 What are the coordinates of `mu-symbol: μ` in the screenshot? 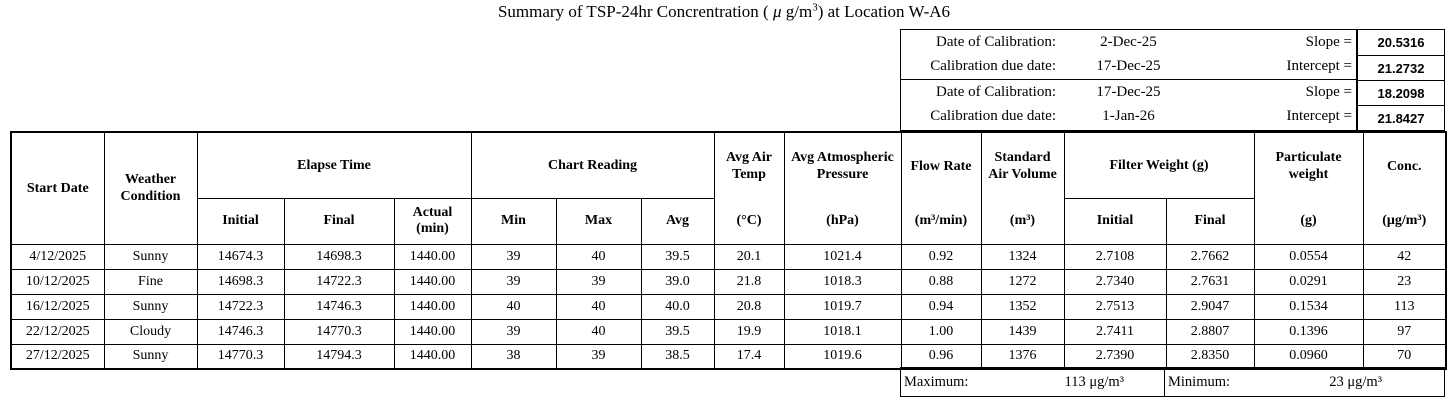 It's located at (777, 11).